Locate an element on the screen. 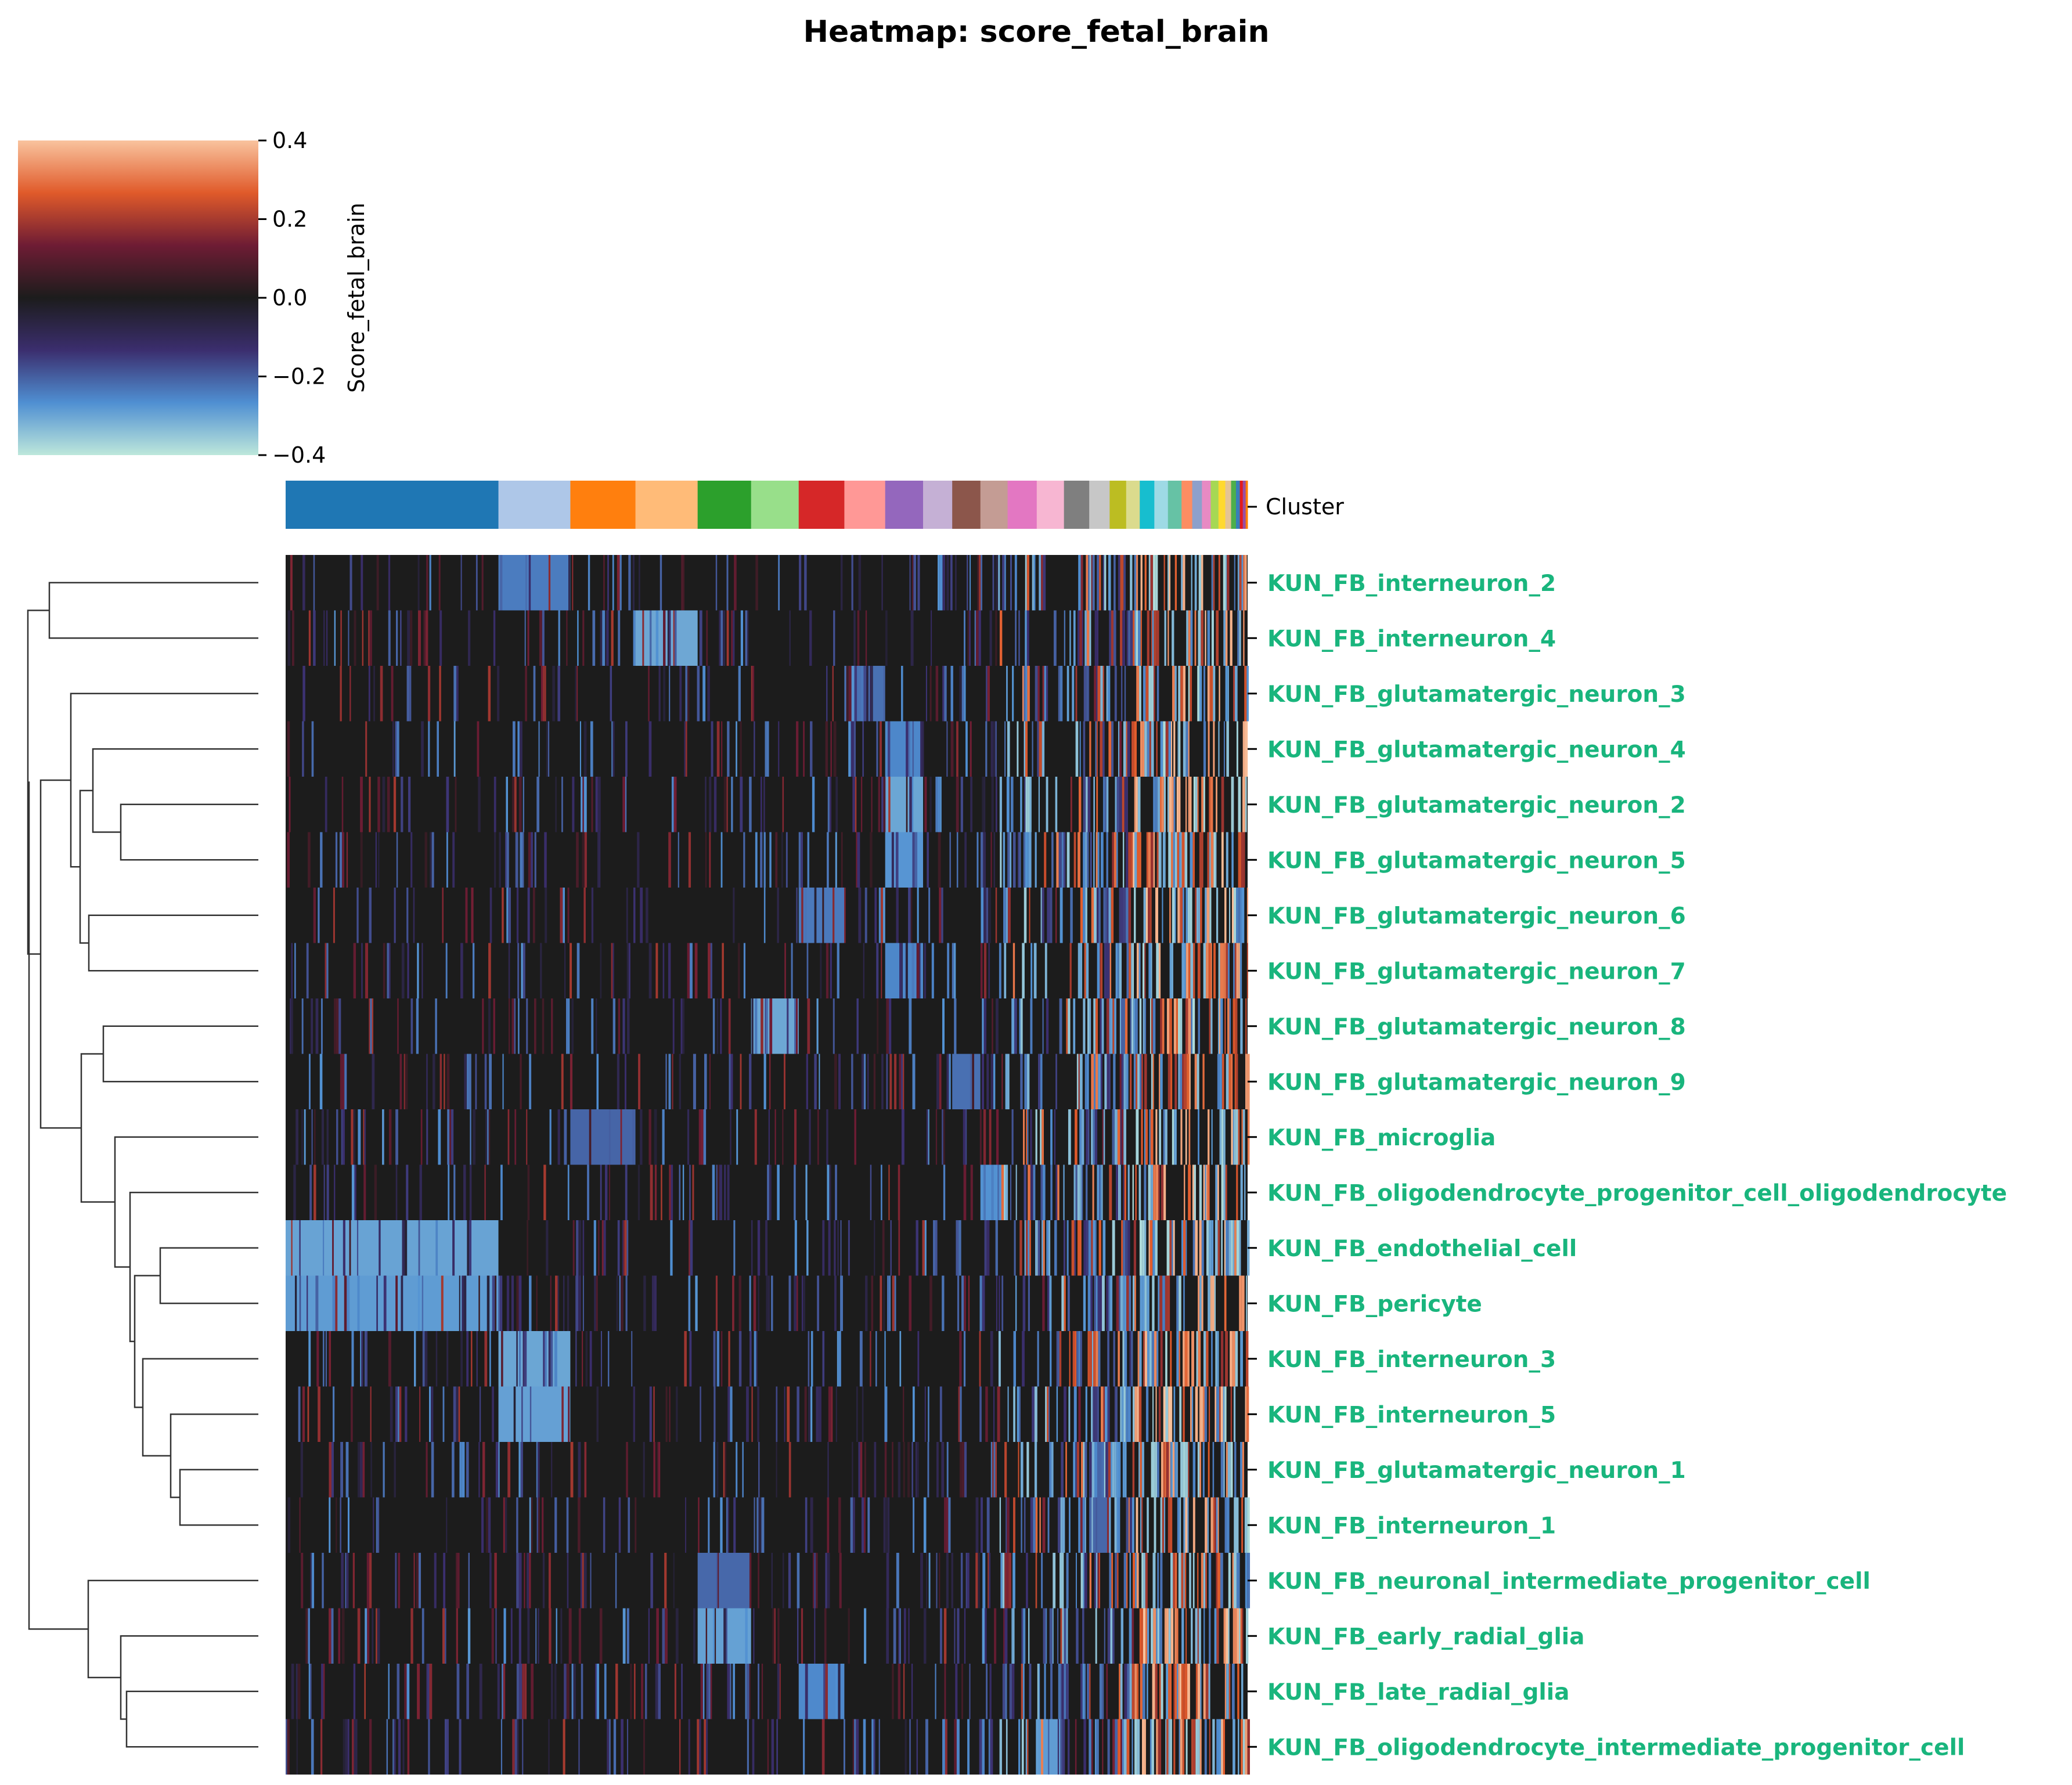 The image size is (2072, 1785). row-label: KUN_FB_glutamatergic_neuron_5 is located at coordinates (1476, 861).